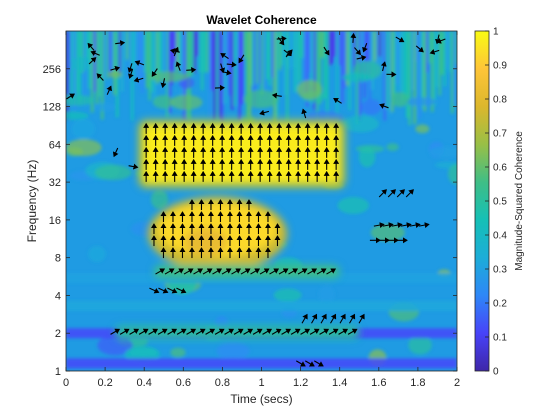 Image resolution: width=560 pixels, height=420 pixels. I want to click on y-tick-label: 4, so click(58, 296).